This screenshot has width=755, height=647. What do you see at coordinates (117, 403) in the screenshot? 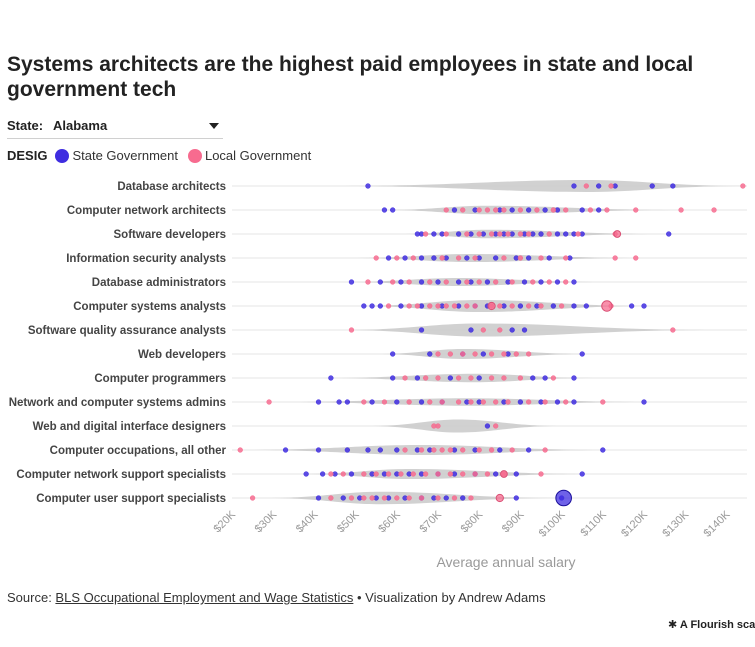
I see `category-label: Network and computer systems admins` at bounding box center [117, 403].